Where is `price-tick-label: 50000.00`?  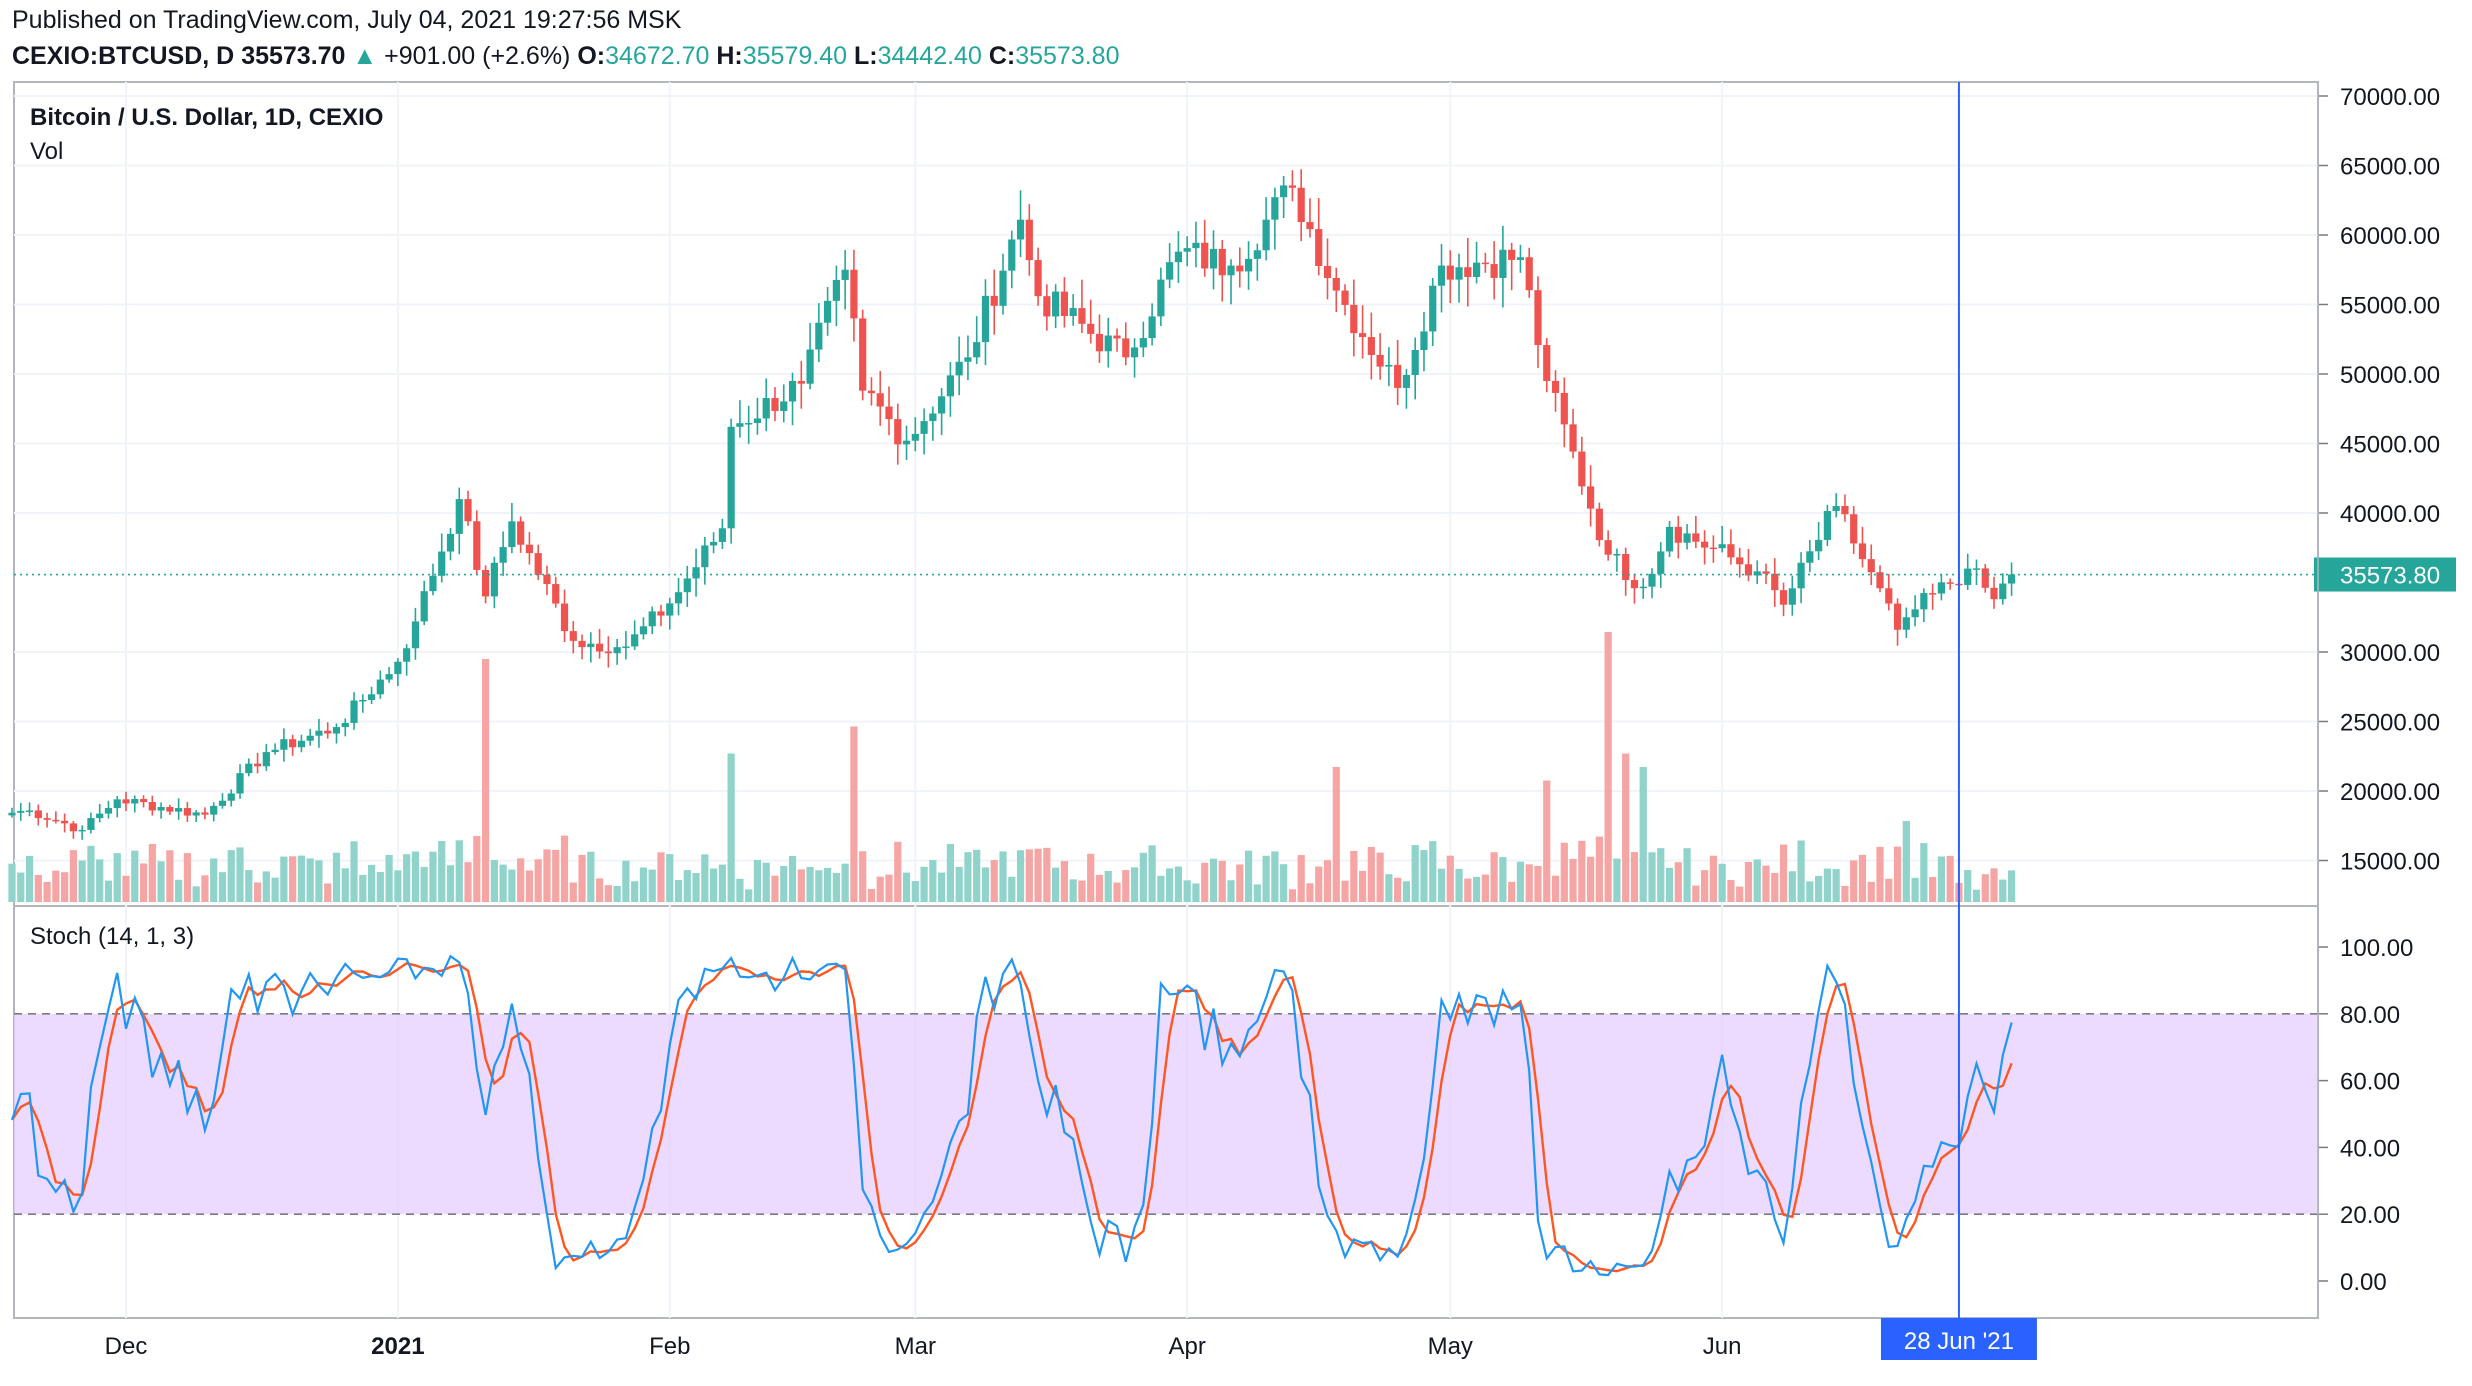 price-tick-label: 50000.00 is located at coordinates (2390, 375).